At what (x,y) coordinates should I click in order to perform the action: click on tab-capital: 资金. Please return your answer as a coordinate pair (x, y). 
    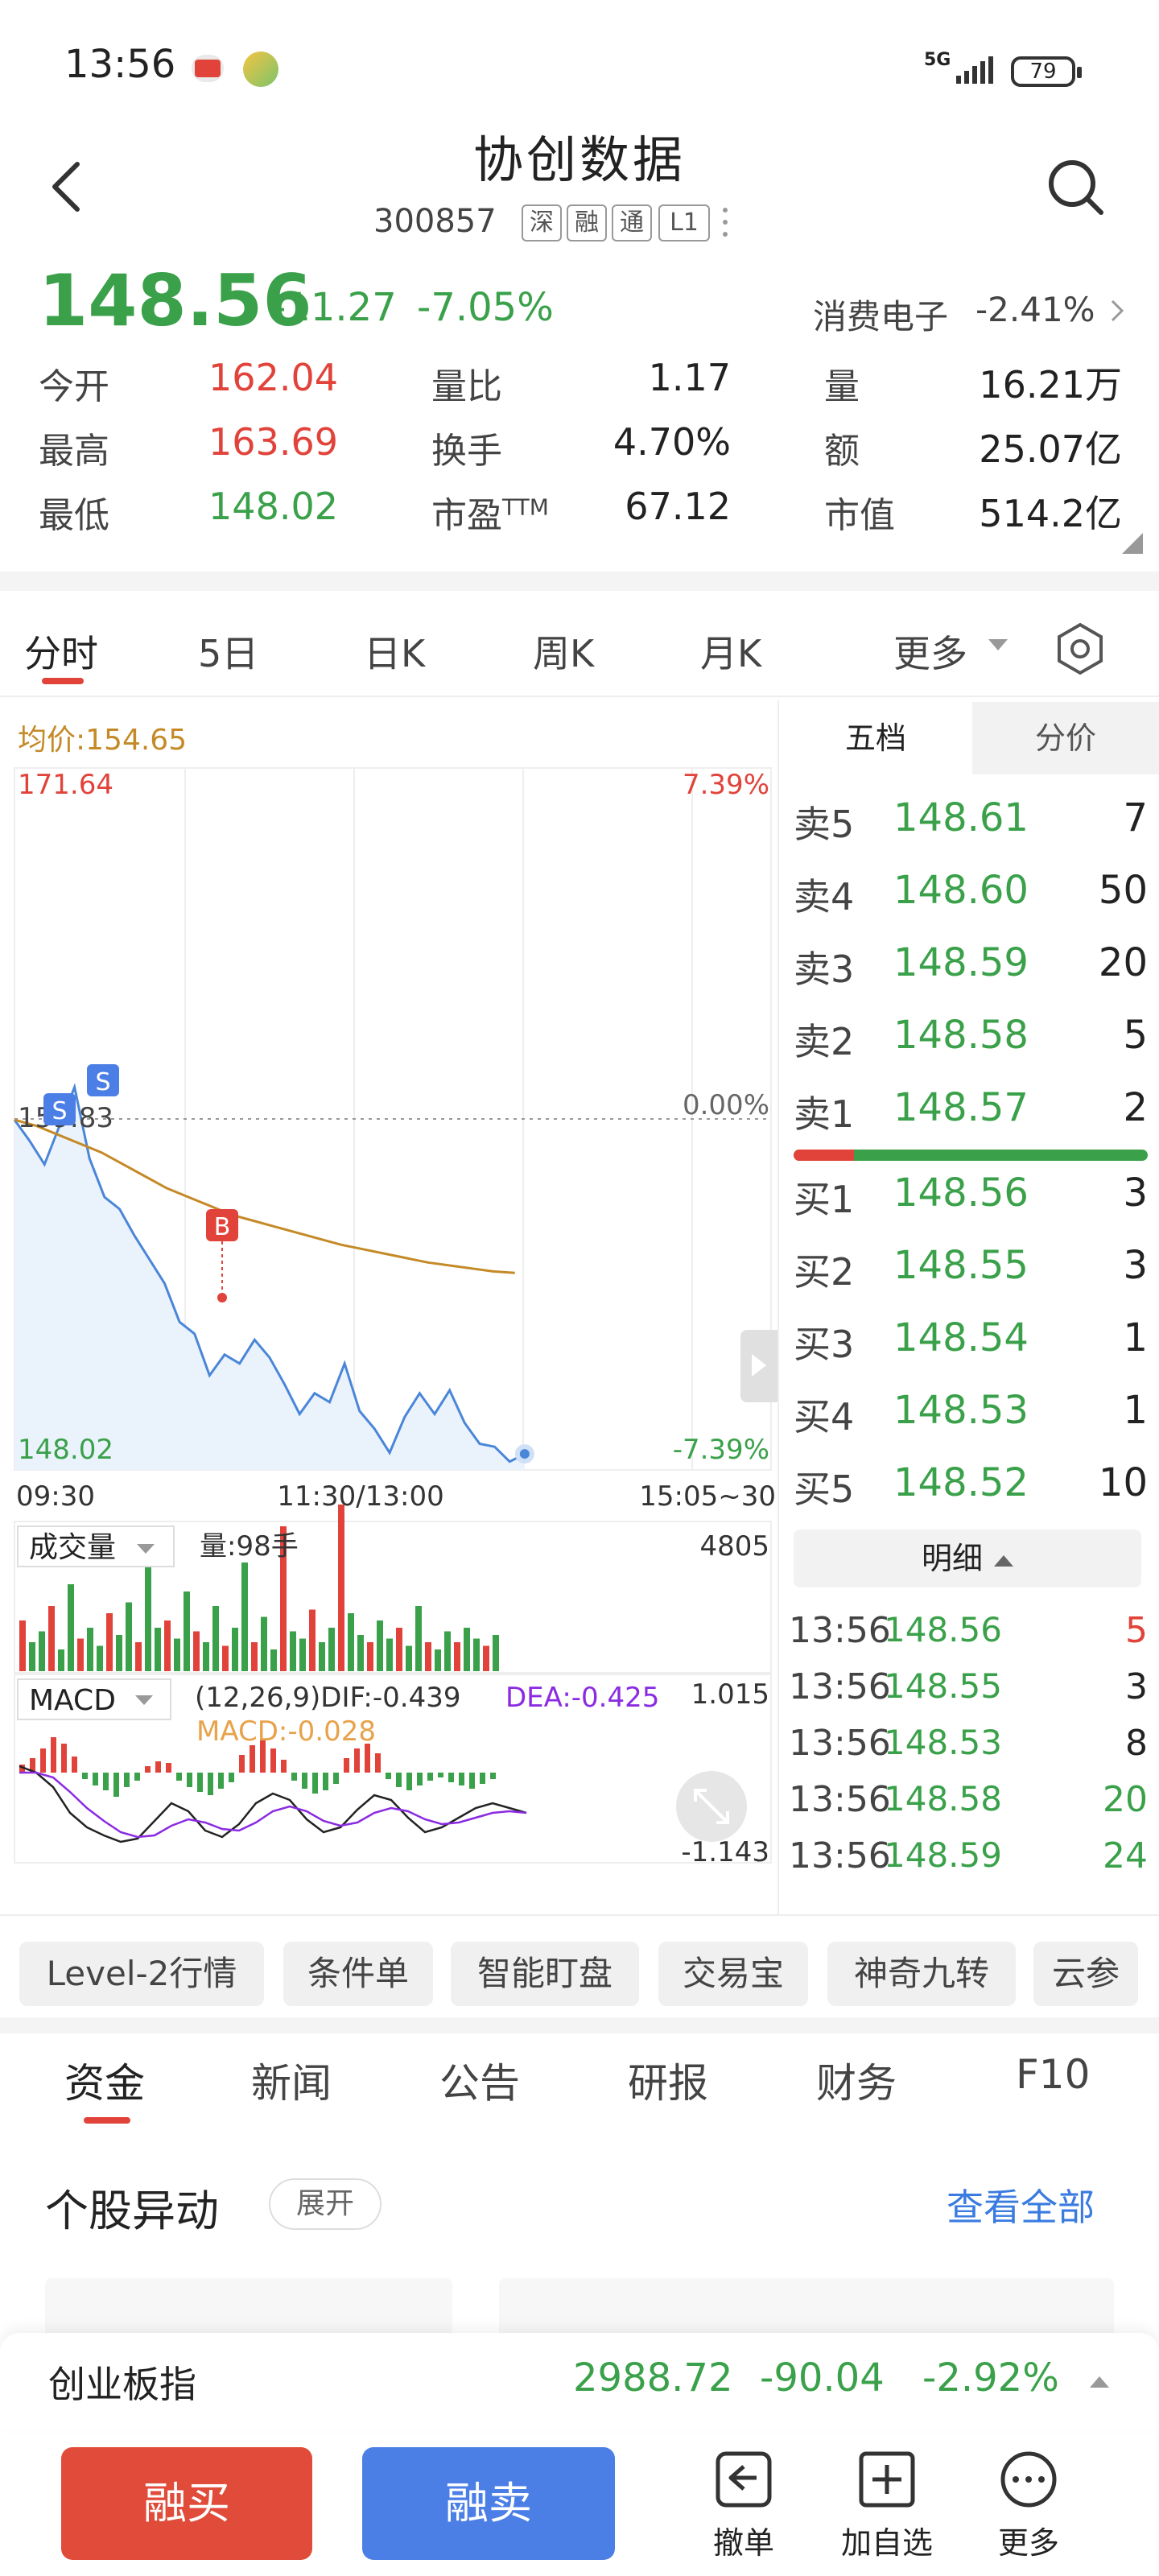
    Looking at the image, I should click on (105, 2083).